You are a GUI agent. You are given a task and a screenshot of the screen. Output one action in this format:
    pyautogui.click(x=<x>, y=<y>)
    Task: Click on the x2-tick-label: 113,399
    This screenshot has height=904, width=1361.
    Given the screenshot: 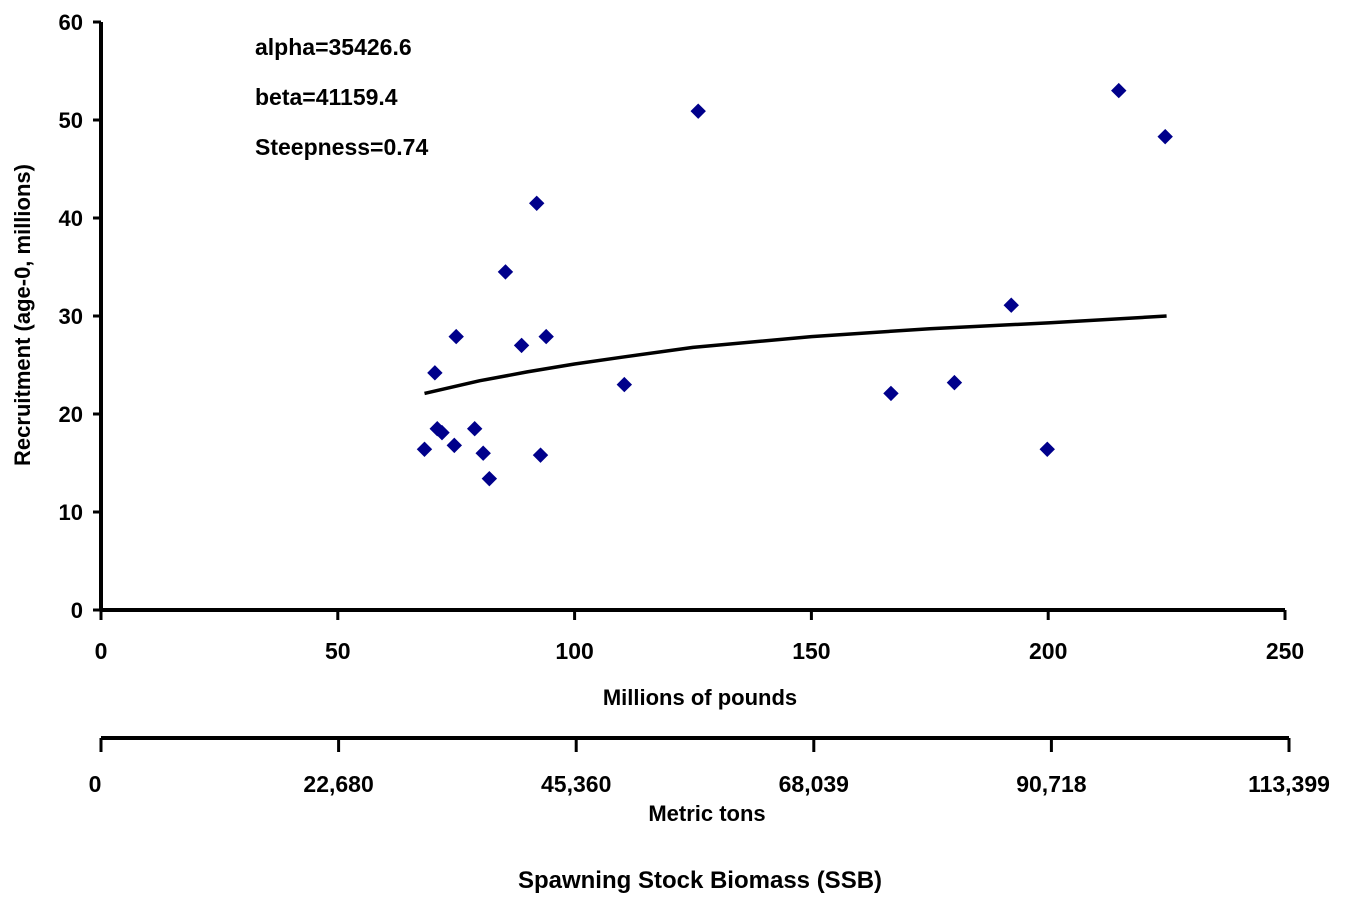 What is the action you would take?
    pyautogui.click(x=1289, y=784)
    